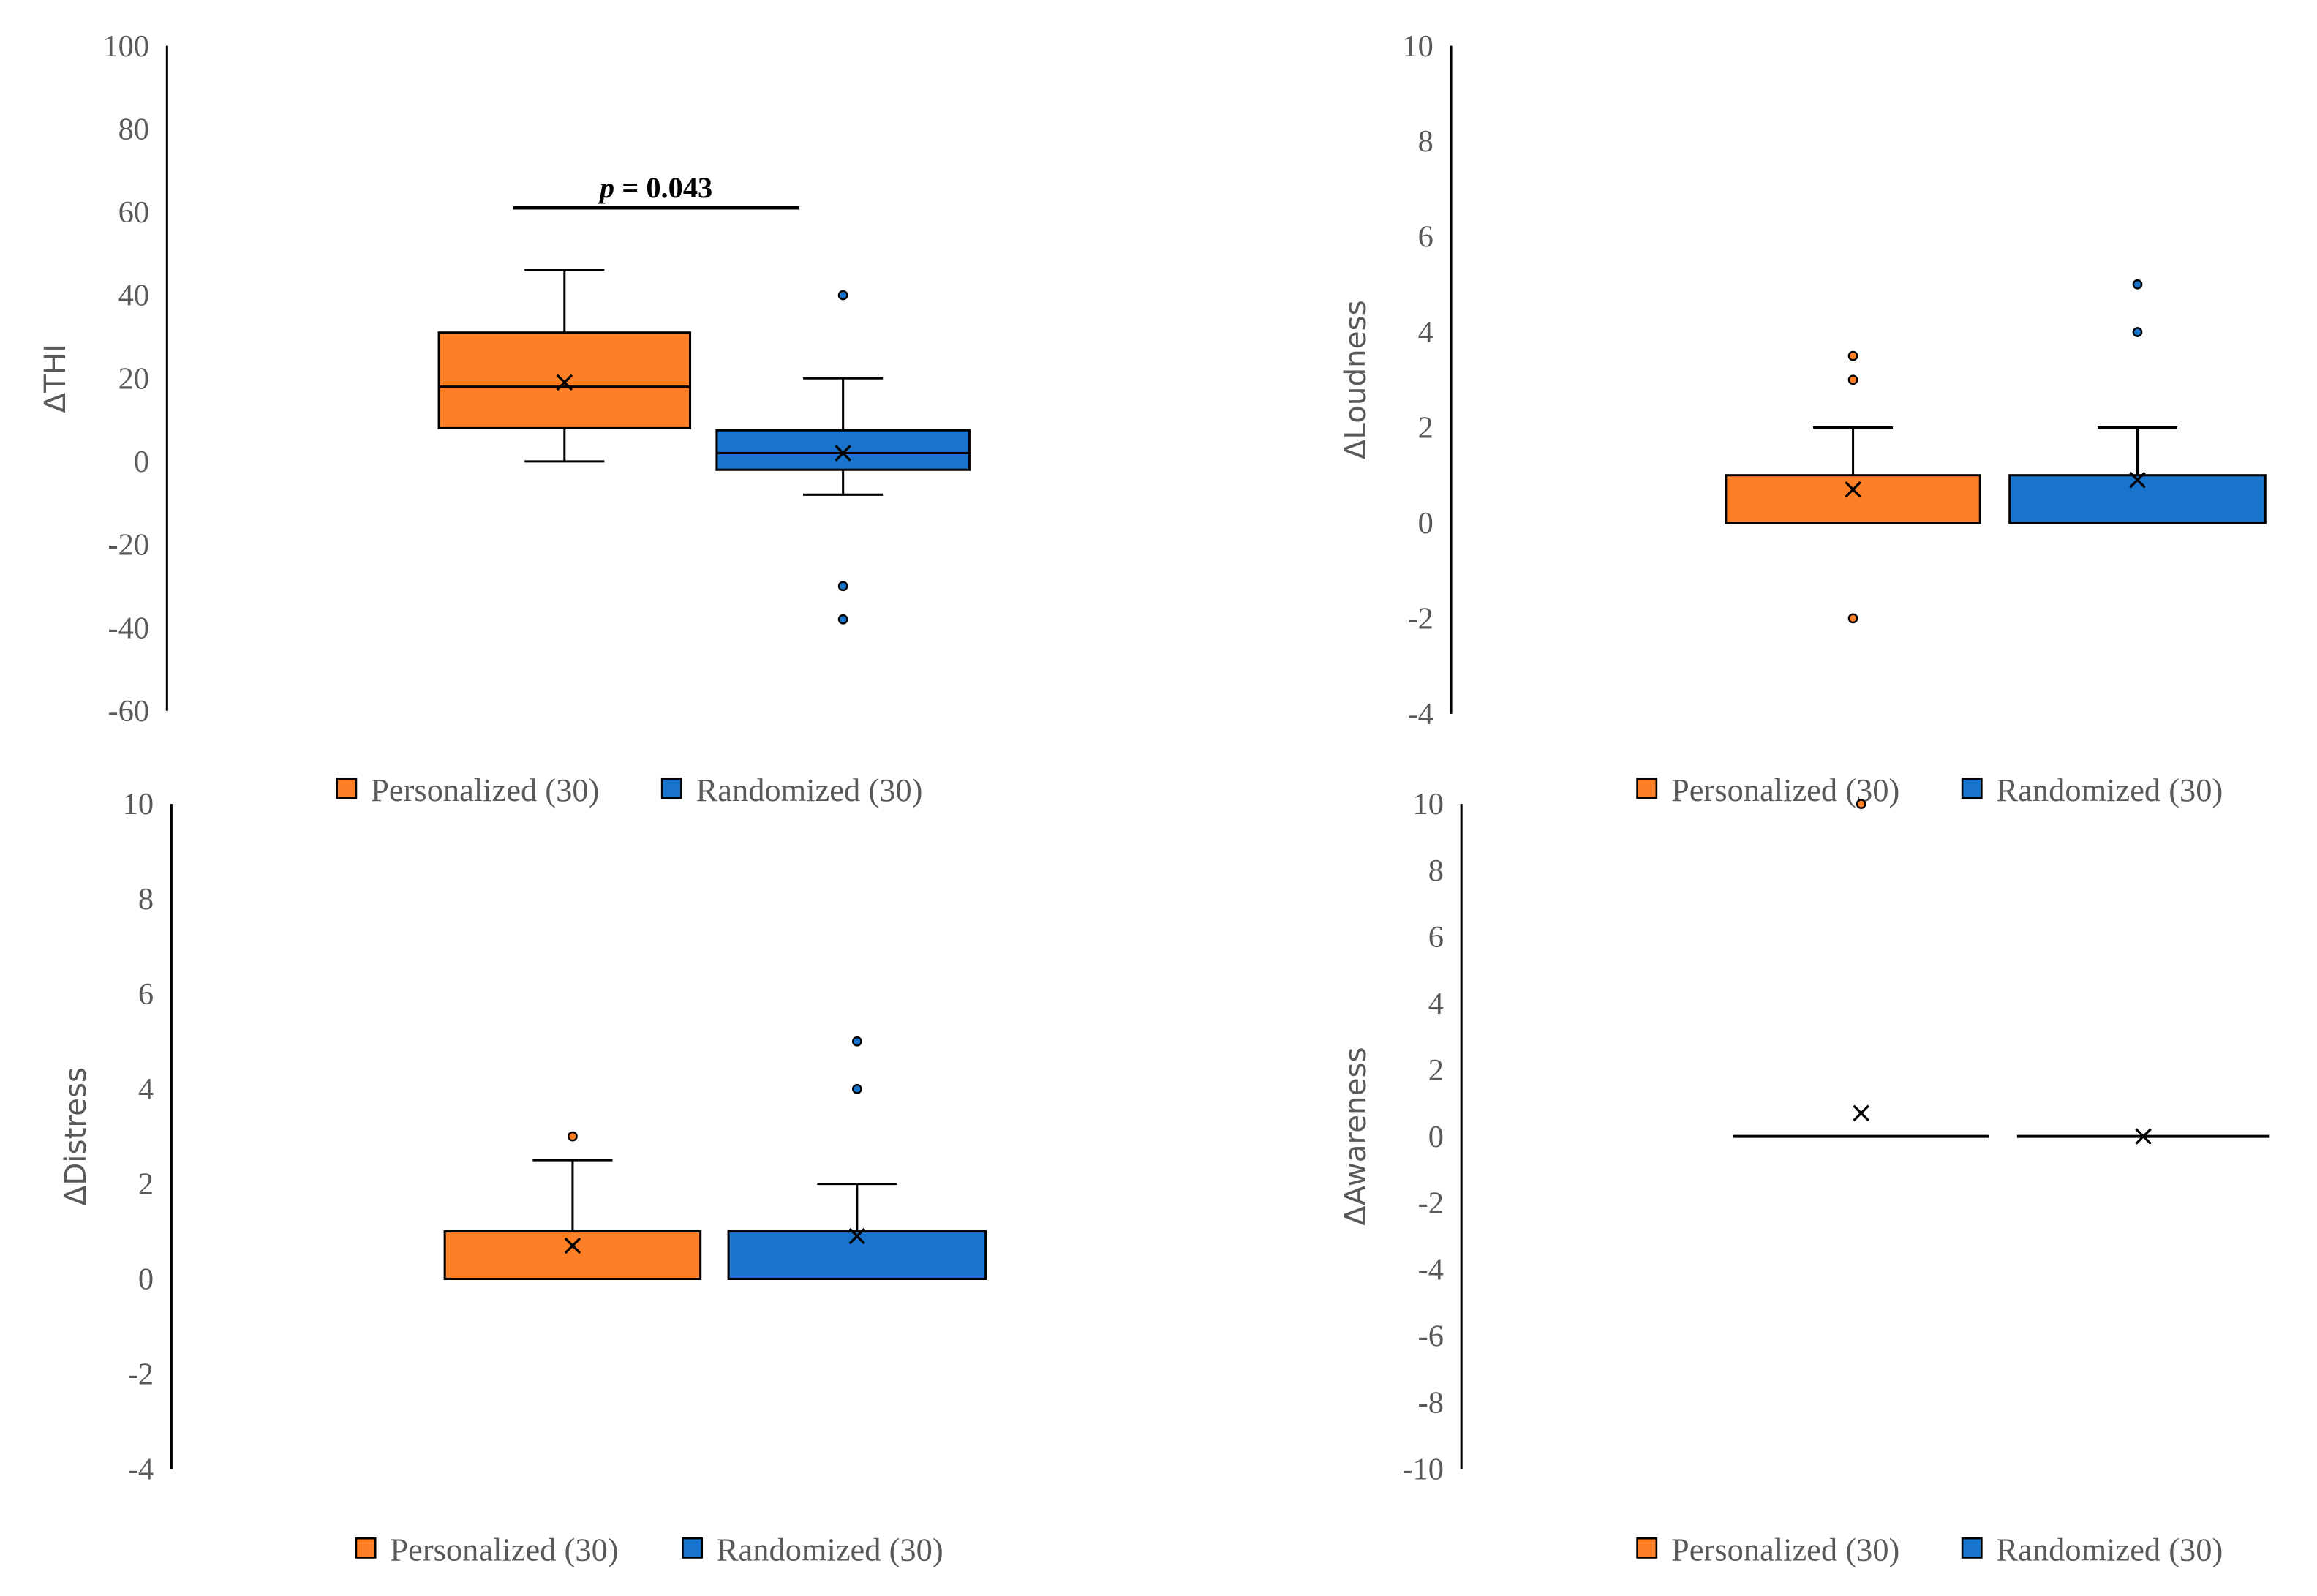 This screenshot has height=1596, width=2317. I want to click on y-axis-label: ΔAwareness, so click(1355, 1137).